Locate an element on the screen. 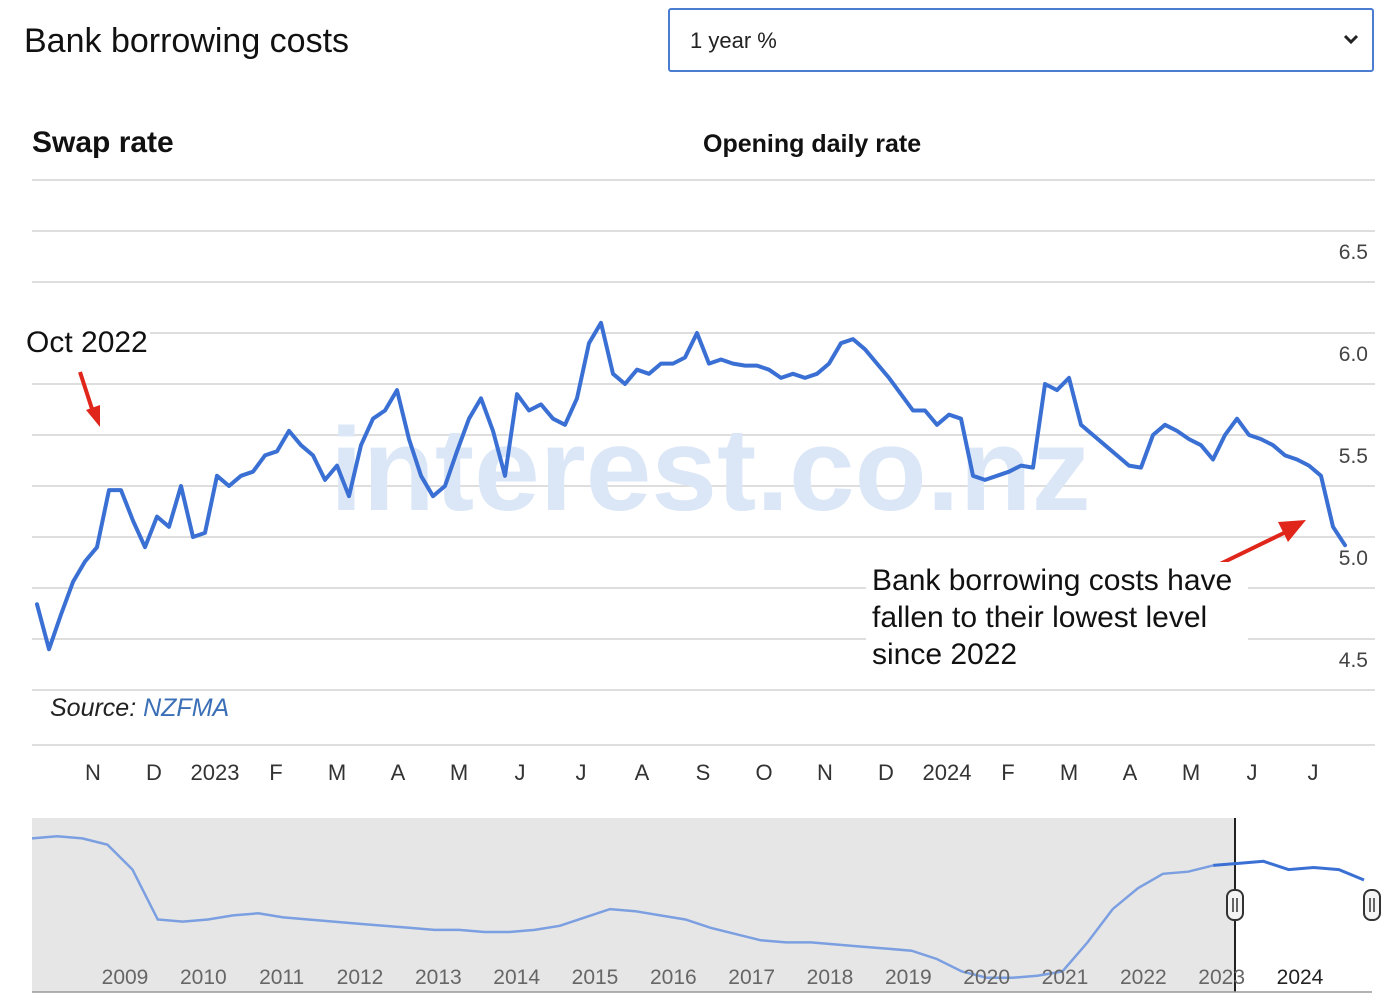  navigator-year-label: 2018 is located at coordinates (830, 977).